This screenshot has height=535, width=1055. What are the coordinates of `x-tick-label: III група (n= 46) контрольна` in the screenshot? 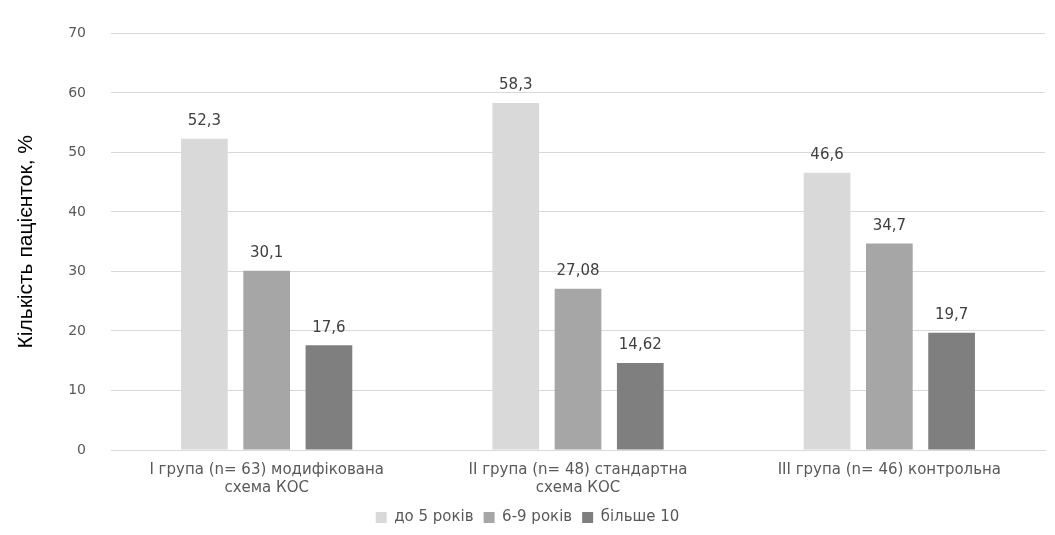 It's located at (889, 468).